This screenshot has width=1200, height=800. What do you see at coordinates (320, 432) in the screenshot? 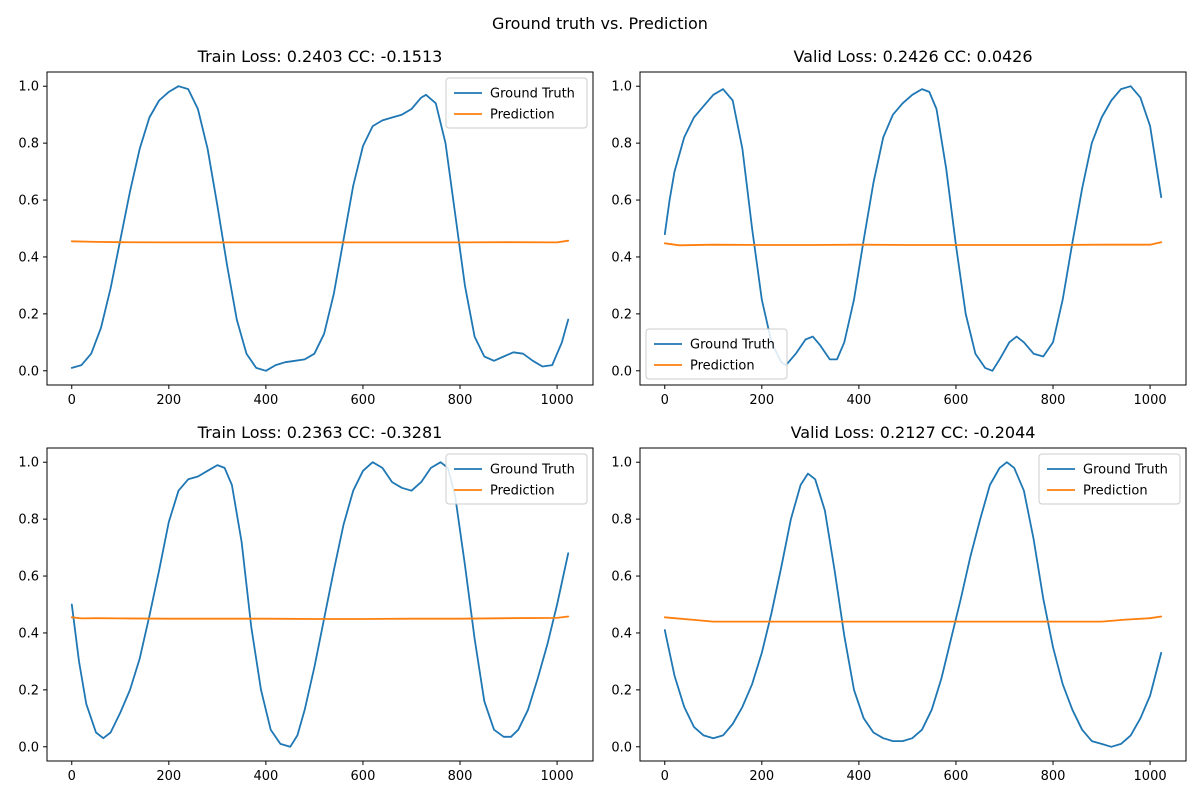
I see `subplot-title: Train Loss: 0.2363 CC: -0.3281` at bounding box center [320, 432].